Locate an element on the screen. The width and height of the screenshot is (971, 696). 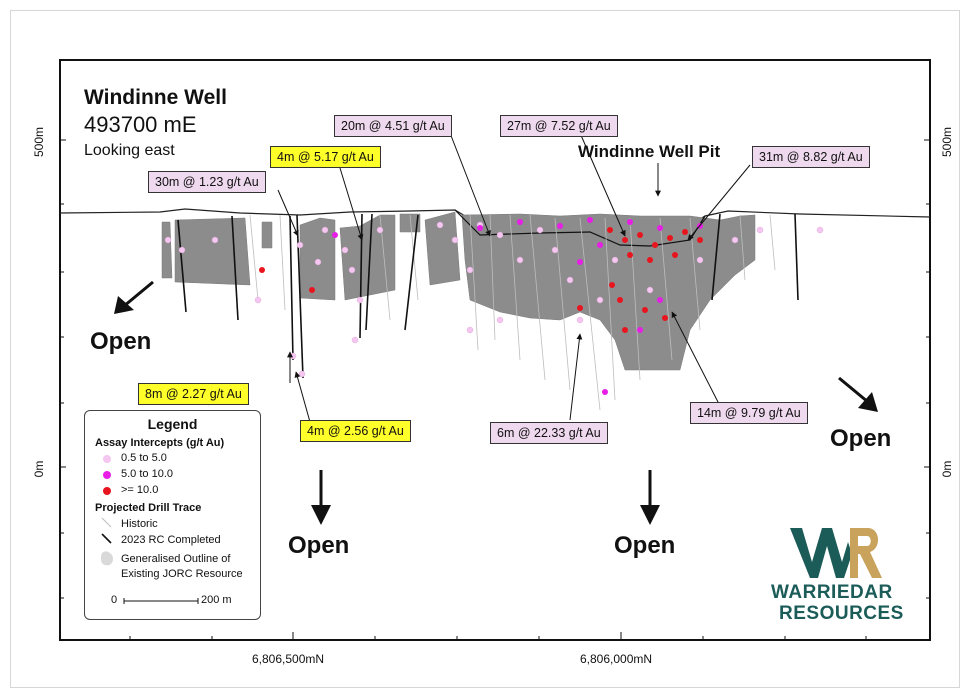
legend-outline-line1: Generalised Outline of is located at coordinates (176, 559).